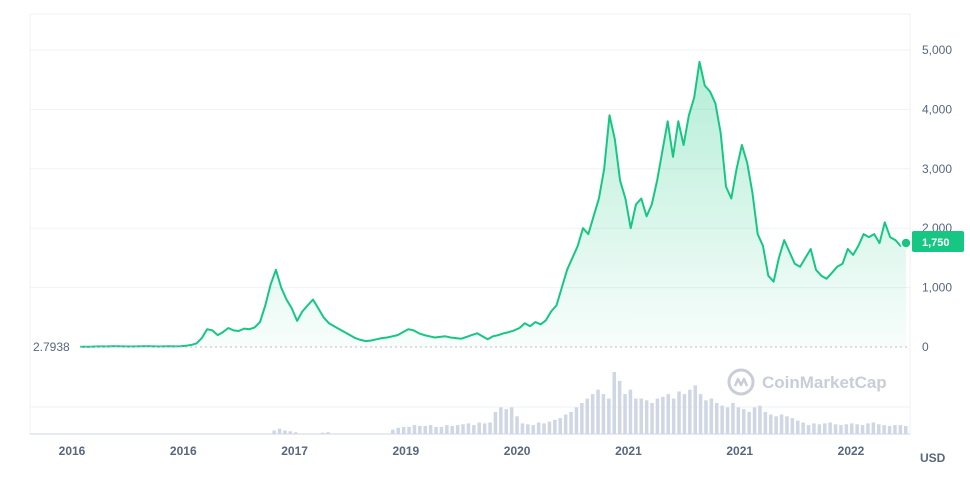 This screenshot has width=970, height=480. I want to click on x-tick-label: 2020, so click(517, 451).